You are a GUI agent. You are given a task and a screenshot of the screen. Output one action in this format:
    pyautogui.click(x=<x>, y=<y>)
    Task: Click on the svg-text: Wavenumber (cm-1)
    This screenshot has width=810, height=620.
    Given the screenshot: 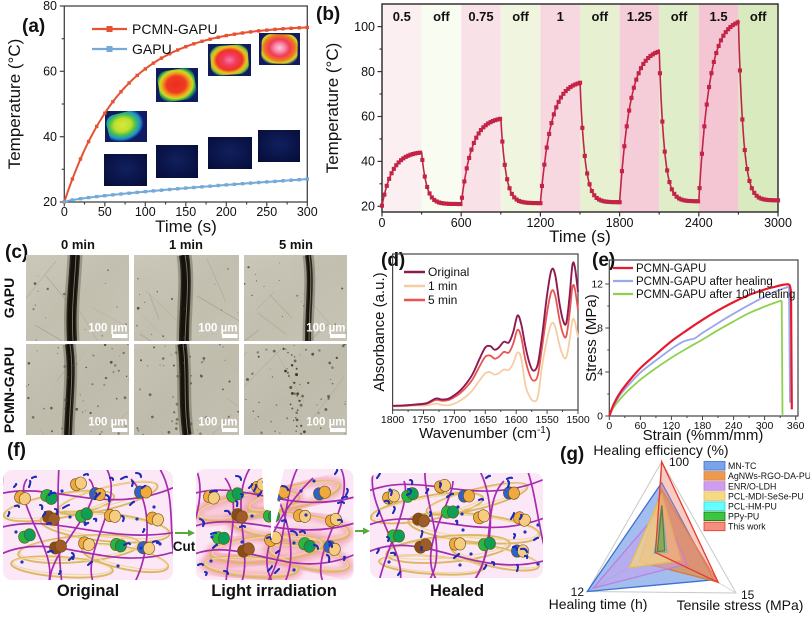 What is the action you would take?
    pyautogui.click(x=485, y=434)
    